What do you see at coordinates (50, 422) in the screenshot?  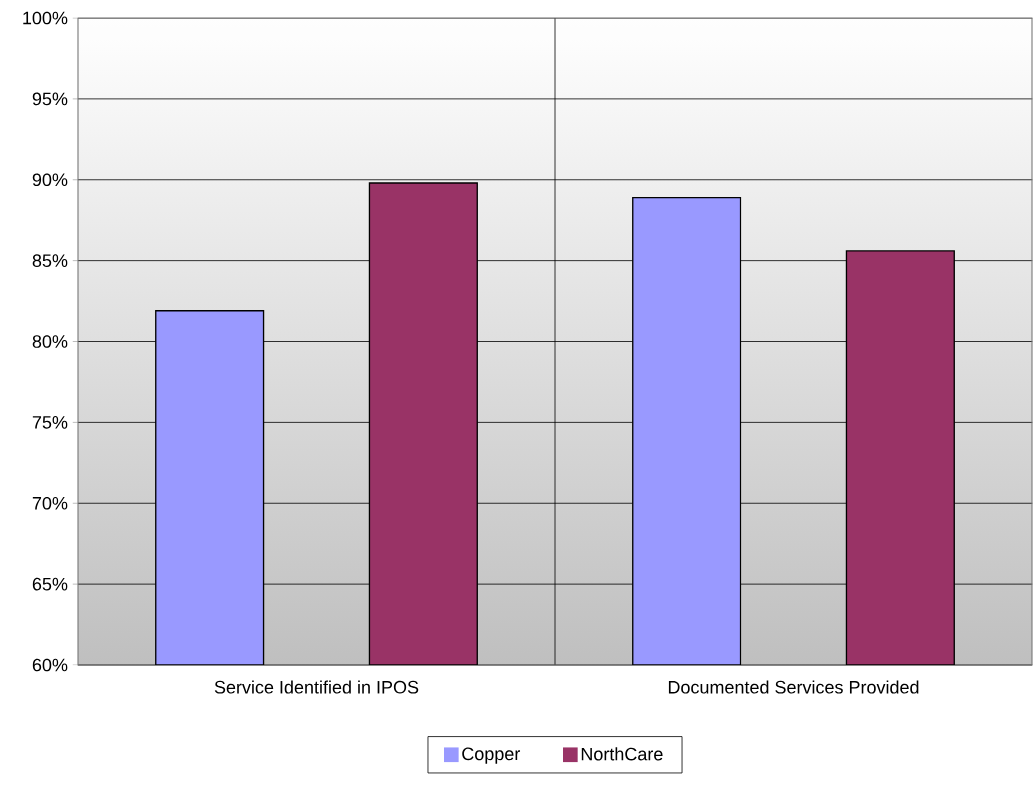 I see `y-tick-label: 75%` at bounding box center [50, 422].